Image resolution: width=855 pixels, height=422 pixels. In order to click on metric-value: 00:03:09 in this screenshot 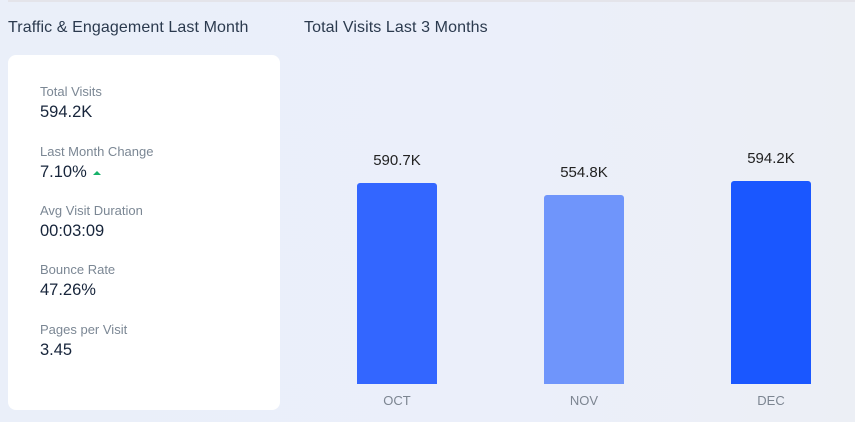, I will do `click(91, 231)`.